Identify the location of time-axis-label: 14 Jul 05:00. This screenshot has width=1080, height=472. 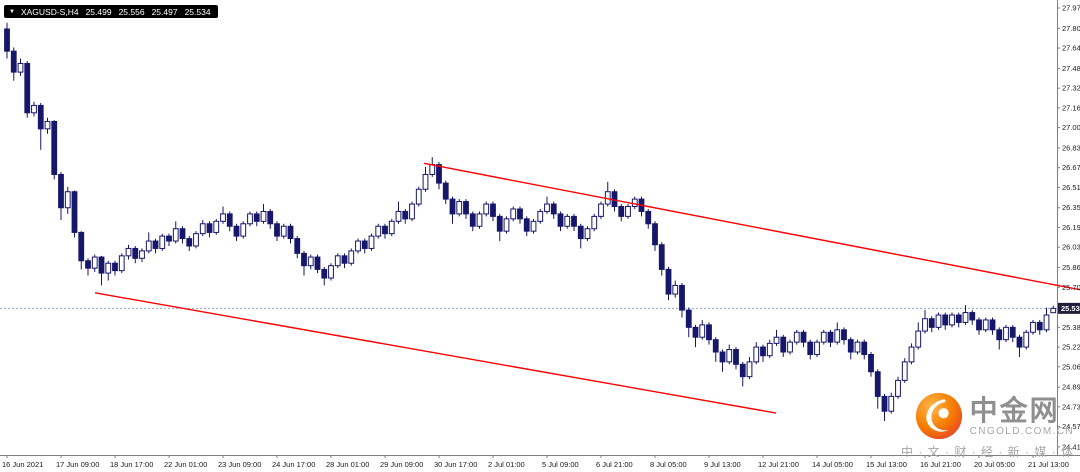
(832, 464).